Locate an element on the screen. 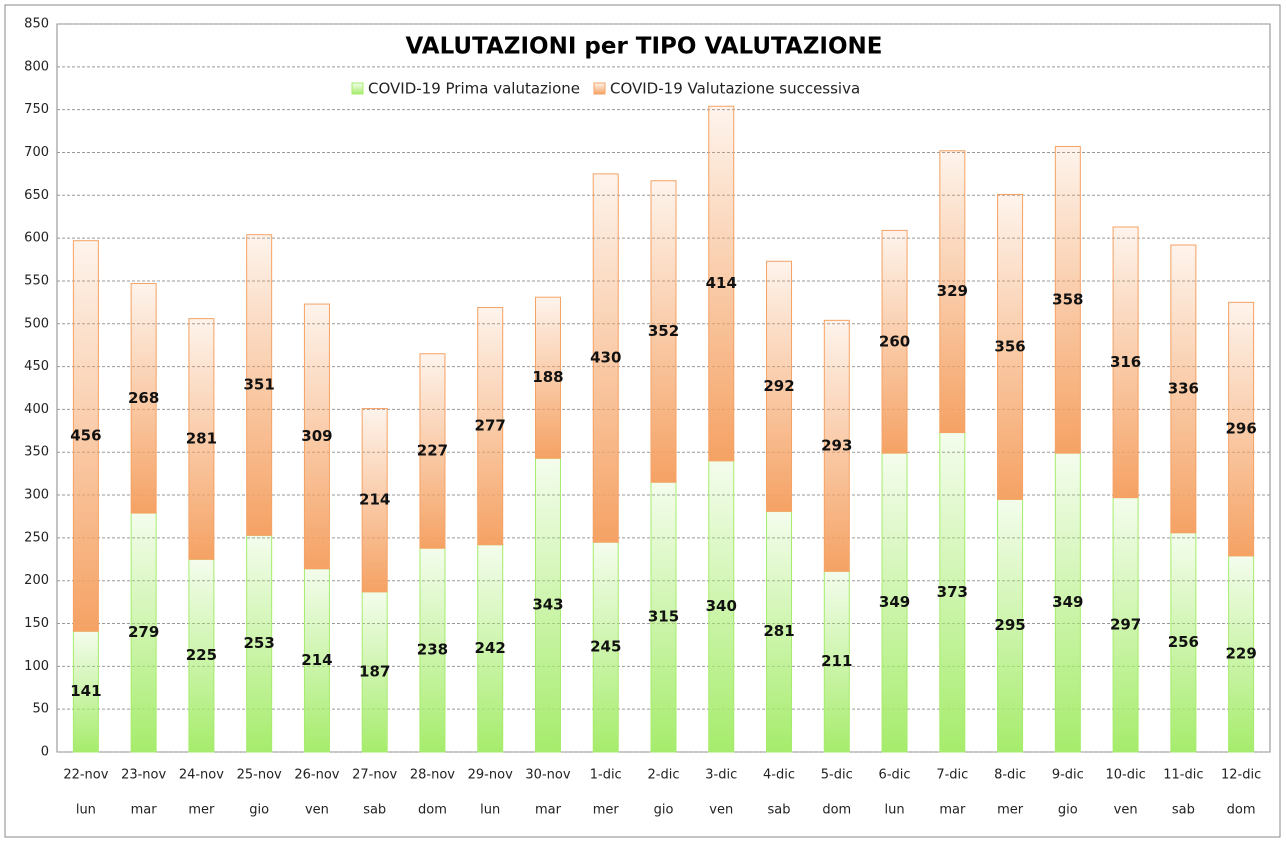  data-label: 356 is located at coordinates (1009, 346).